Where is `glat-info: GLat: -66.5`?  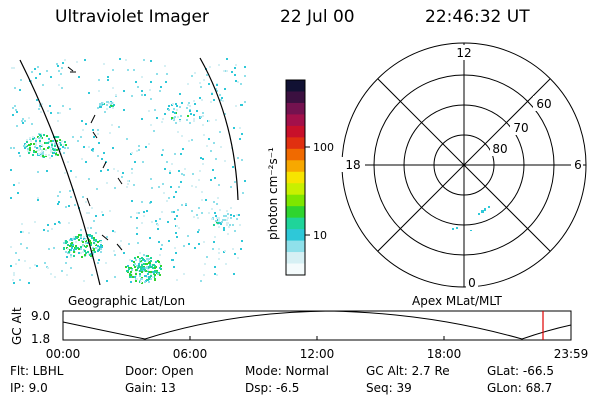 glat-info: GLat: -66.5 is located at coordinates (520, 371).